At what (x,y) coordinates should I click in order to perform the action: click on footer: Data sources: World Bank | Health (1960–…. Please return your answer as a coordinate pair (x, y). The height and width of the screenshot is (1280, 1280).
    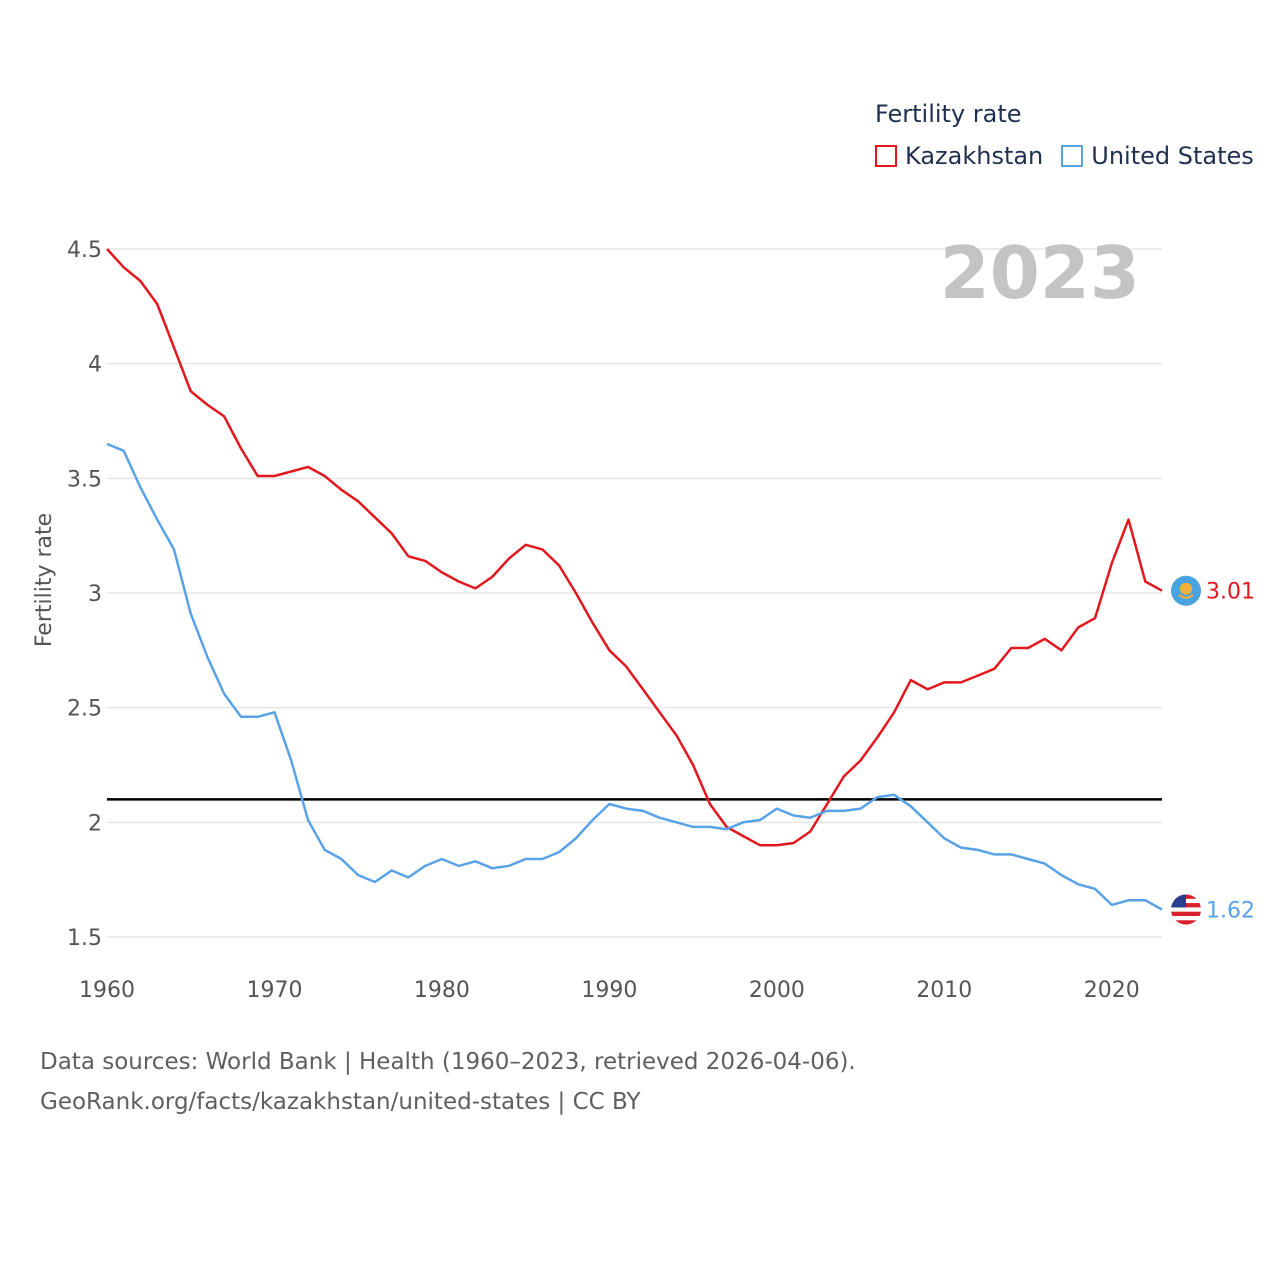
    Looking at the image, I should click on (448, 1082).